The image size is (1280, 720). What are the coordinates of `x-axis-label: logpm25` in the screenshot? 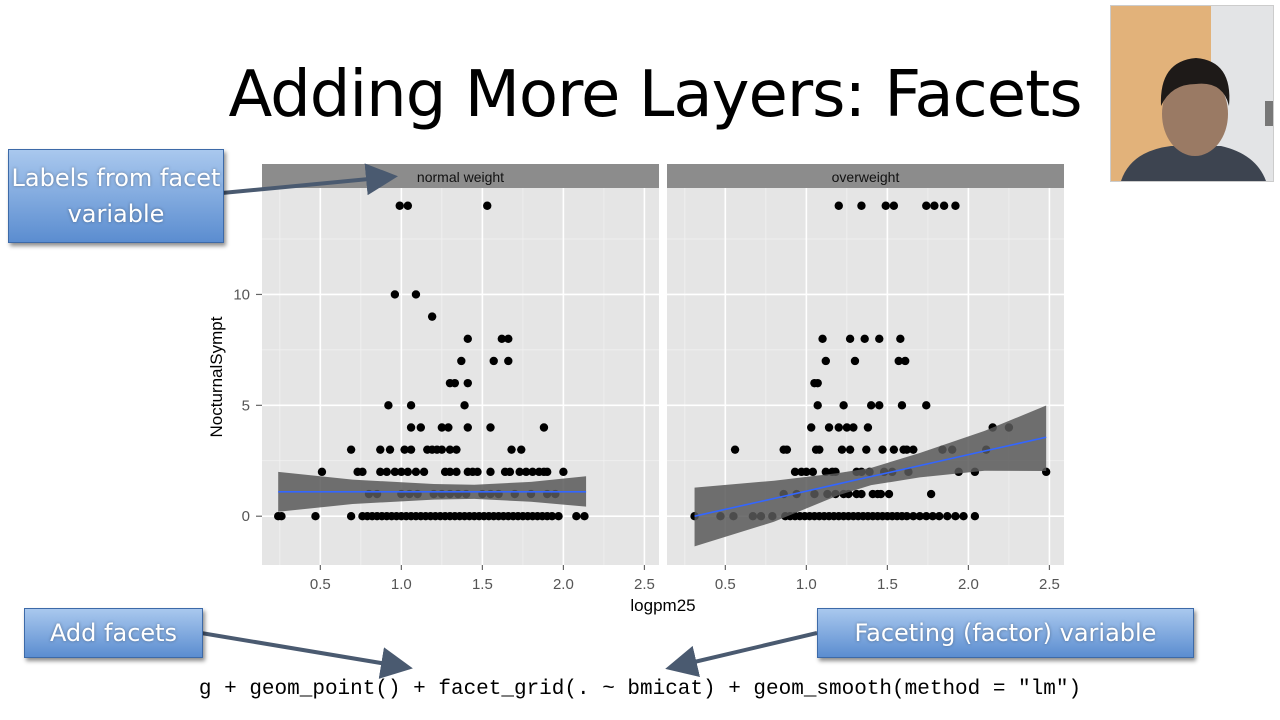 It's located at (662, 605).